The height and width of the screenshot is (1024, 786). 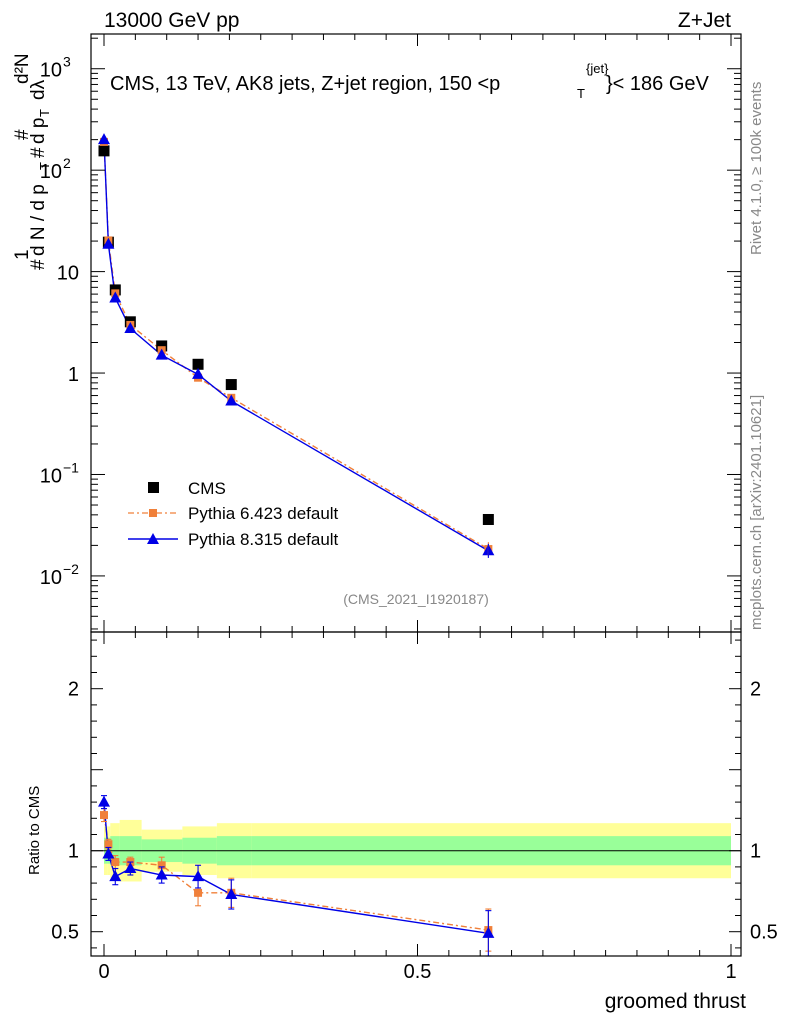 What do you see at coordinates (22, 254) in the screenshot?
I see `main-y-label-one: 1` at bounding box center [22, 254].